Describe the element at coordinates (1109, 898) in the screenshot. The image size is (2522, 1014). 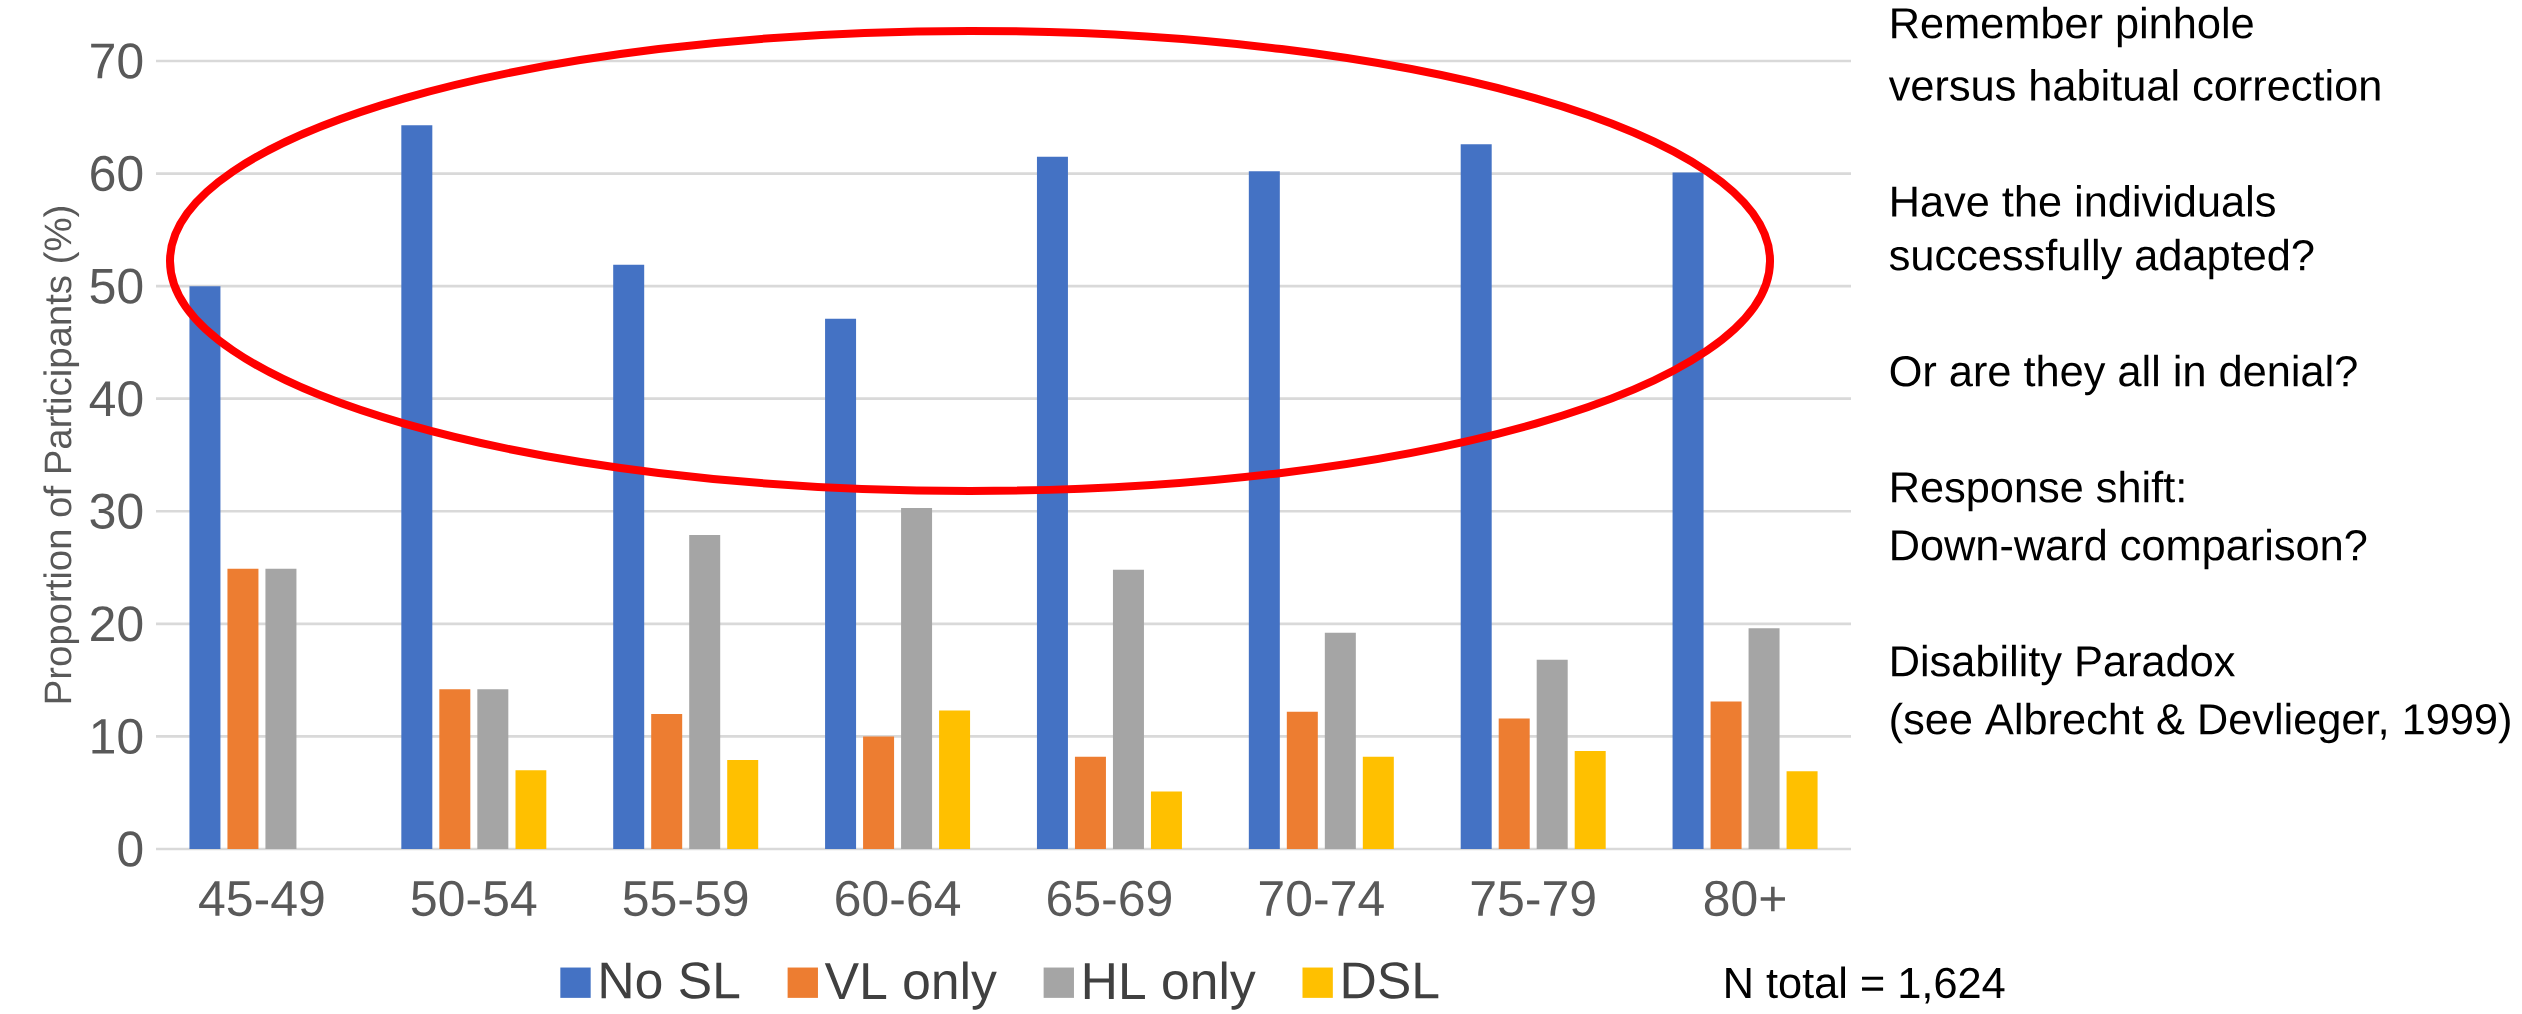
I see `x-tick-label: 65-69` at that location.